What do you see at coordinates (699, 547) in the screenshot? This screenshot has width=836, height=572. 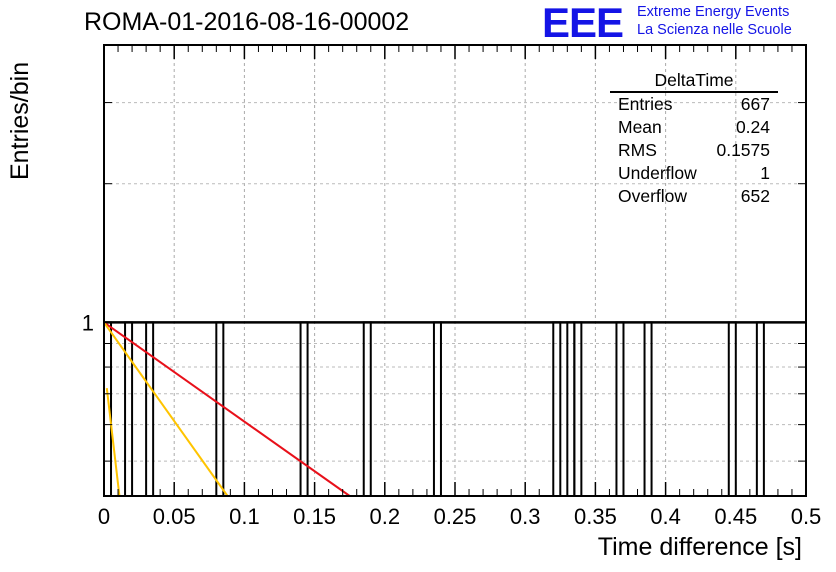 I see `x-axis-label: Time difference [s]` at bounding box center [699, 547].